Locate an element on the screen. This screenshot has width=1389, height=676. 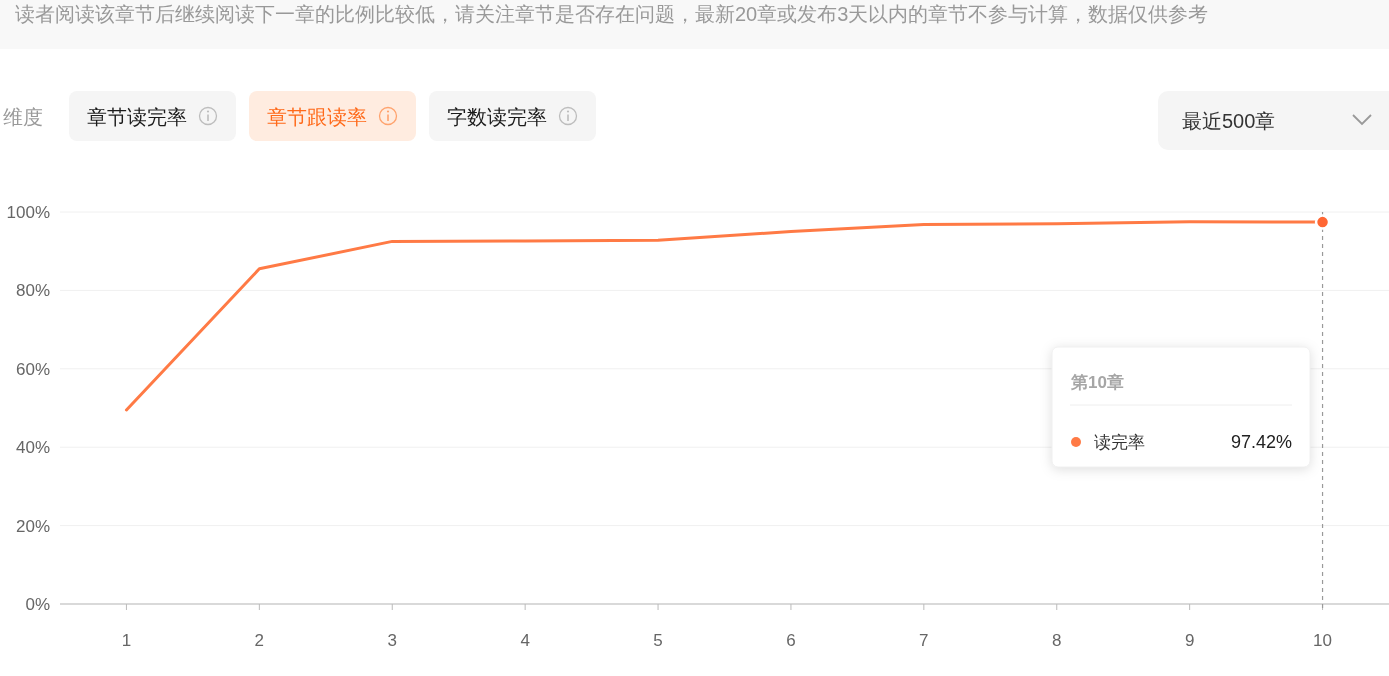
x-tick-label: 6 is located at coordinates (791, 640).